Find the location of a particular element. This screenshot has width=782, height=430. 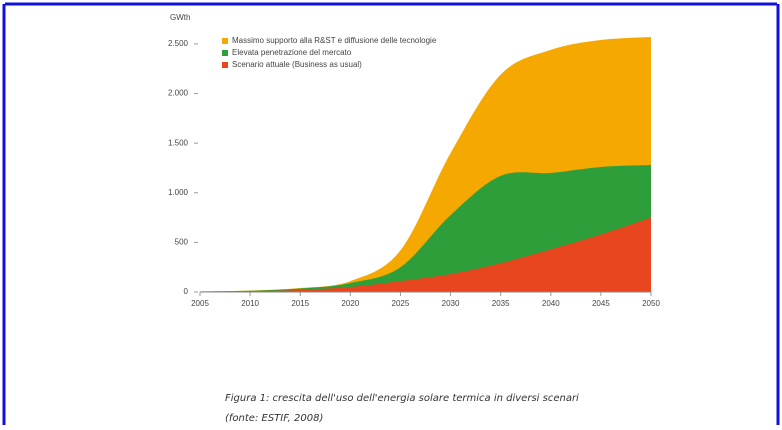

x-tick-label: 2005 is located at coordinates (200, 303).